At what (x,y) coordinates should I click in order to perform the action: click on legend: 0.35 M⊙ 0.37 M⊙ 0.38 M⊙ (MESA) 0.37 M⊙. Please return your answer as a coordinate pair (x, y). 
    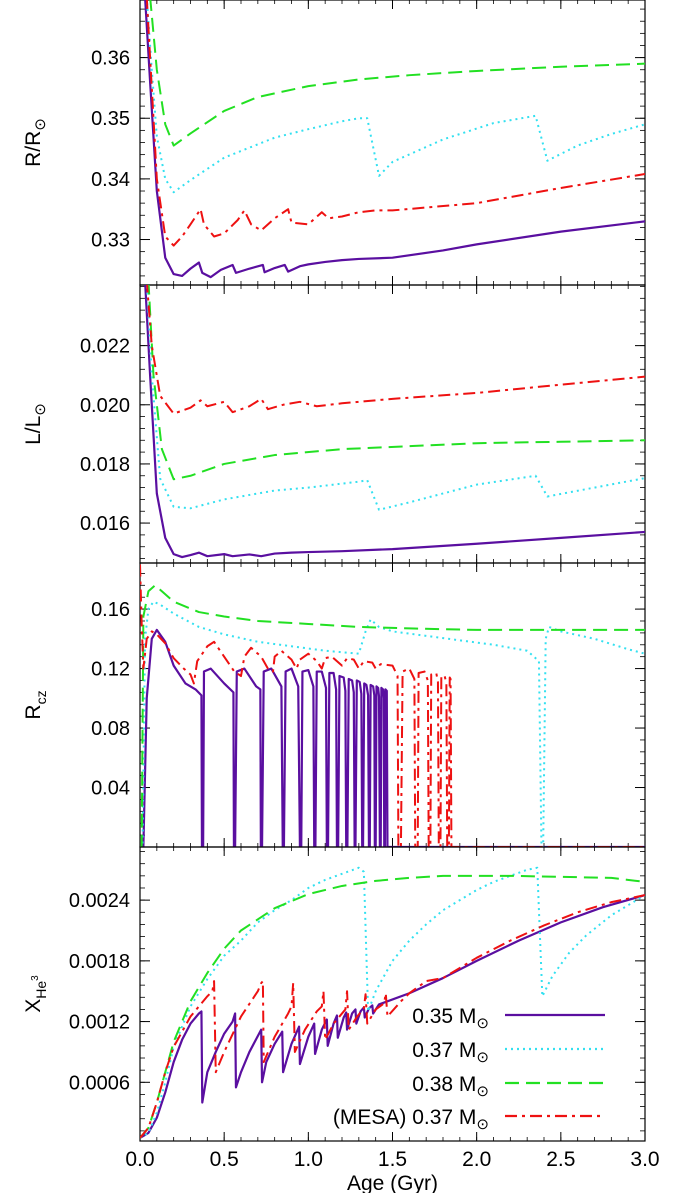
    Looking at the image, I should click on (469, 1069).